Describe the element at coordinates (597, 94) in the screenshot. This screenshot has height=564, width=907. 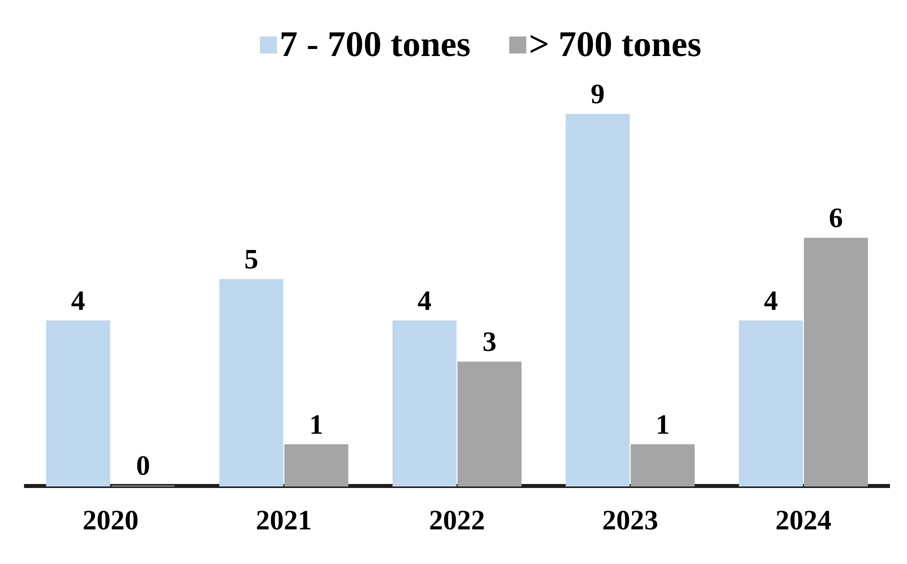
I see `data-label: 9` at that location.